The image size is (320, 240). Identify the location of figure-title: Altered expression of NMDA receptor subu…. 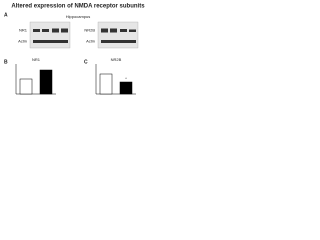
(78, 7).